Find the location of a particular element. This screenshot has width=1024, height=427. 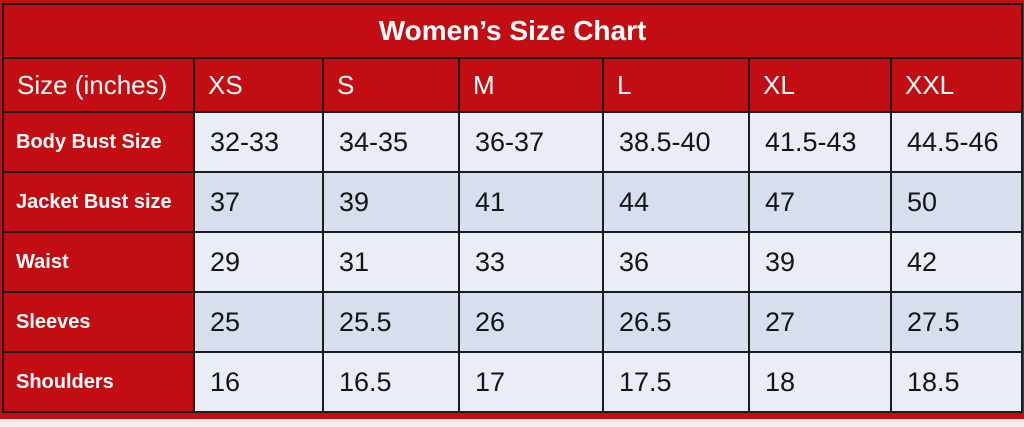

table-cell: 29 is located at coordinates (258, 262).